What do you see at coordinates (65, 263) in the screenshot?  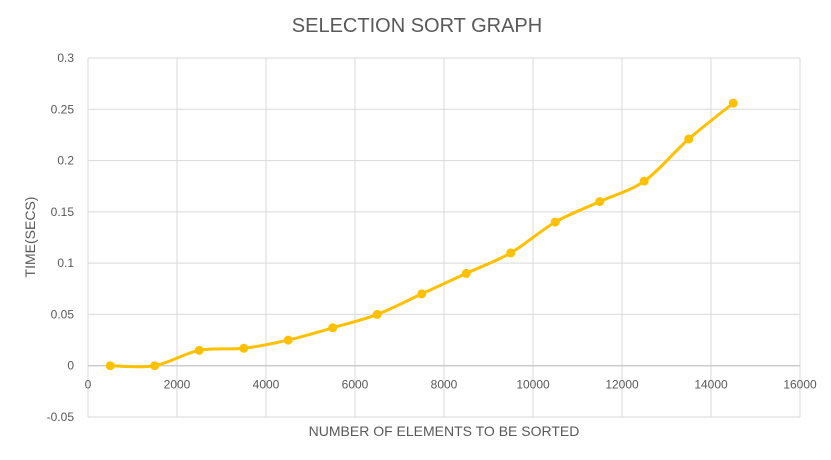 I see `y-tick-label: 0.1` at bounding box center [65, 263].